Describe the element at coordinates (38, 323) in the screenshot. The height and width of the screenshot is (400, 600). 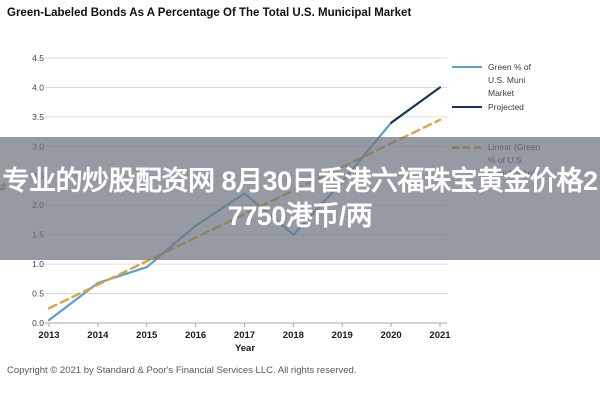
I see `y-tick-label: 0.0` at that location.